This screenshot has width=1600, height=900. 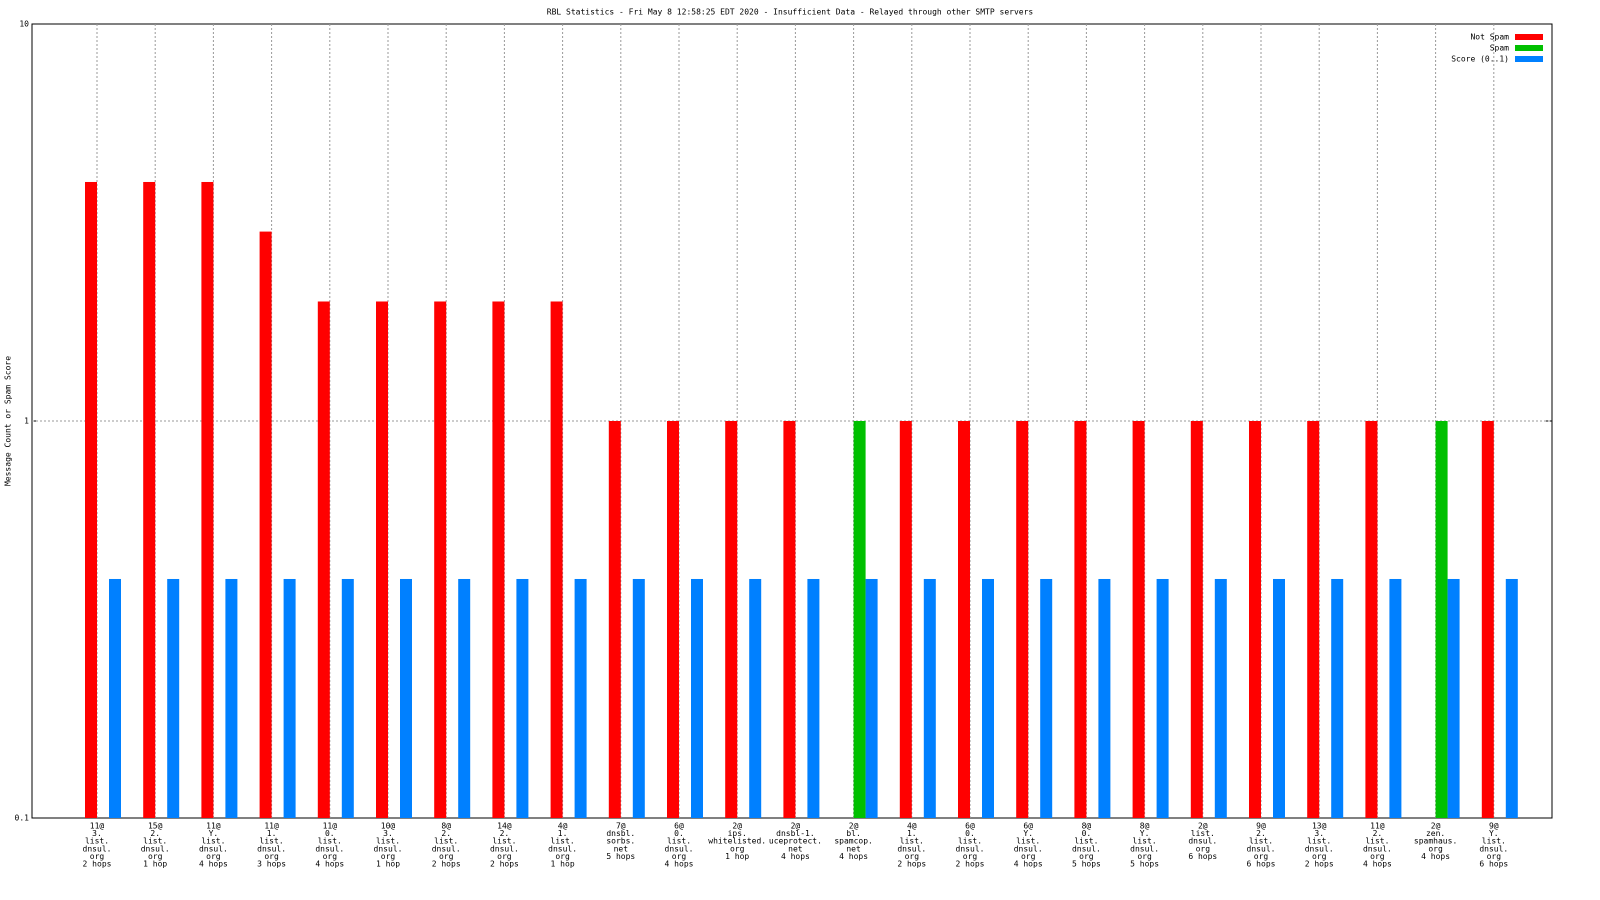 What do you see at coordinates (1489, 37) in the screenshot?
I see `legend-label: Not Spam` at bounding box center [1489, 37].